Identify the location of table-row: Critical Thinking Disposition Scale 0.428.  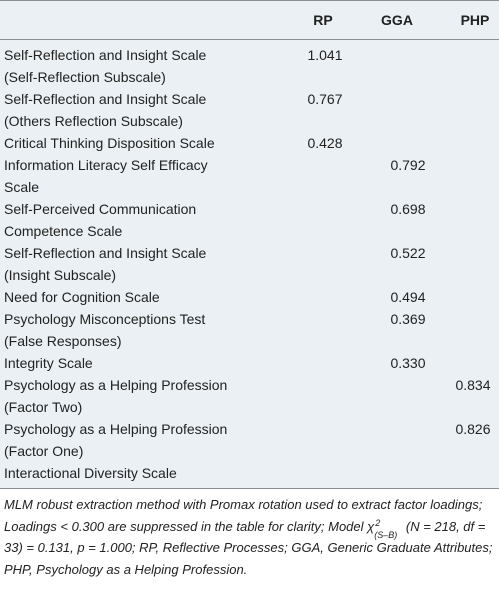
(249, 143).